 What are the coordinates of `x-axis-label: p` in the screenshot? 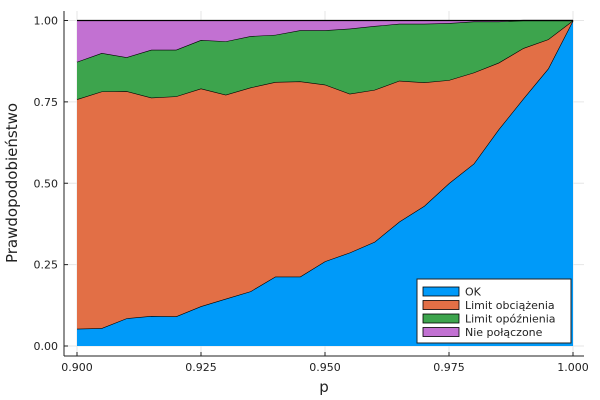 It's located at (324, 387).